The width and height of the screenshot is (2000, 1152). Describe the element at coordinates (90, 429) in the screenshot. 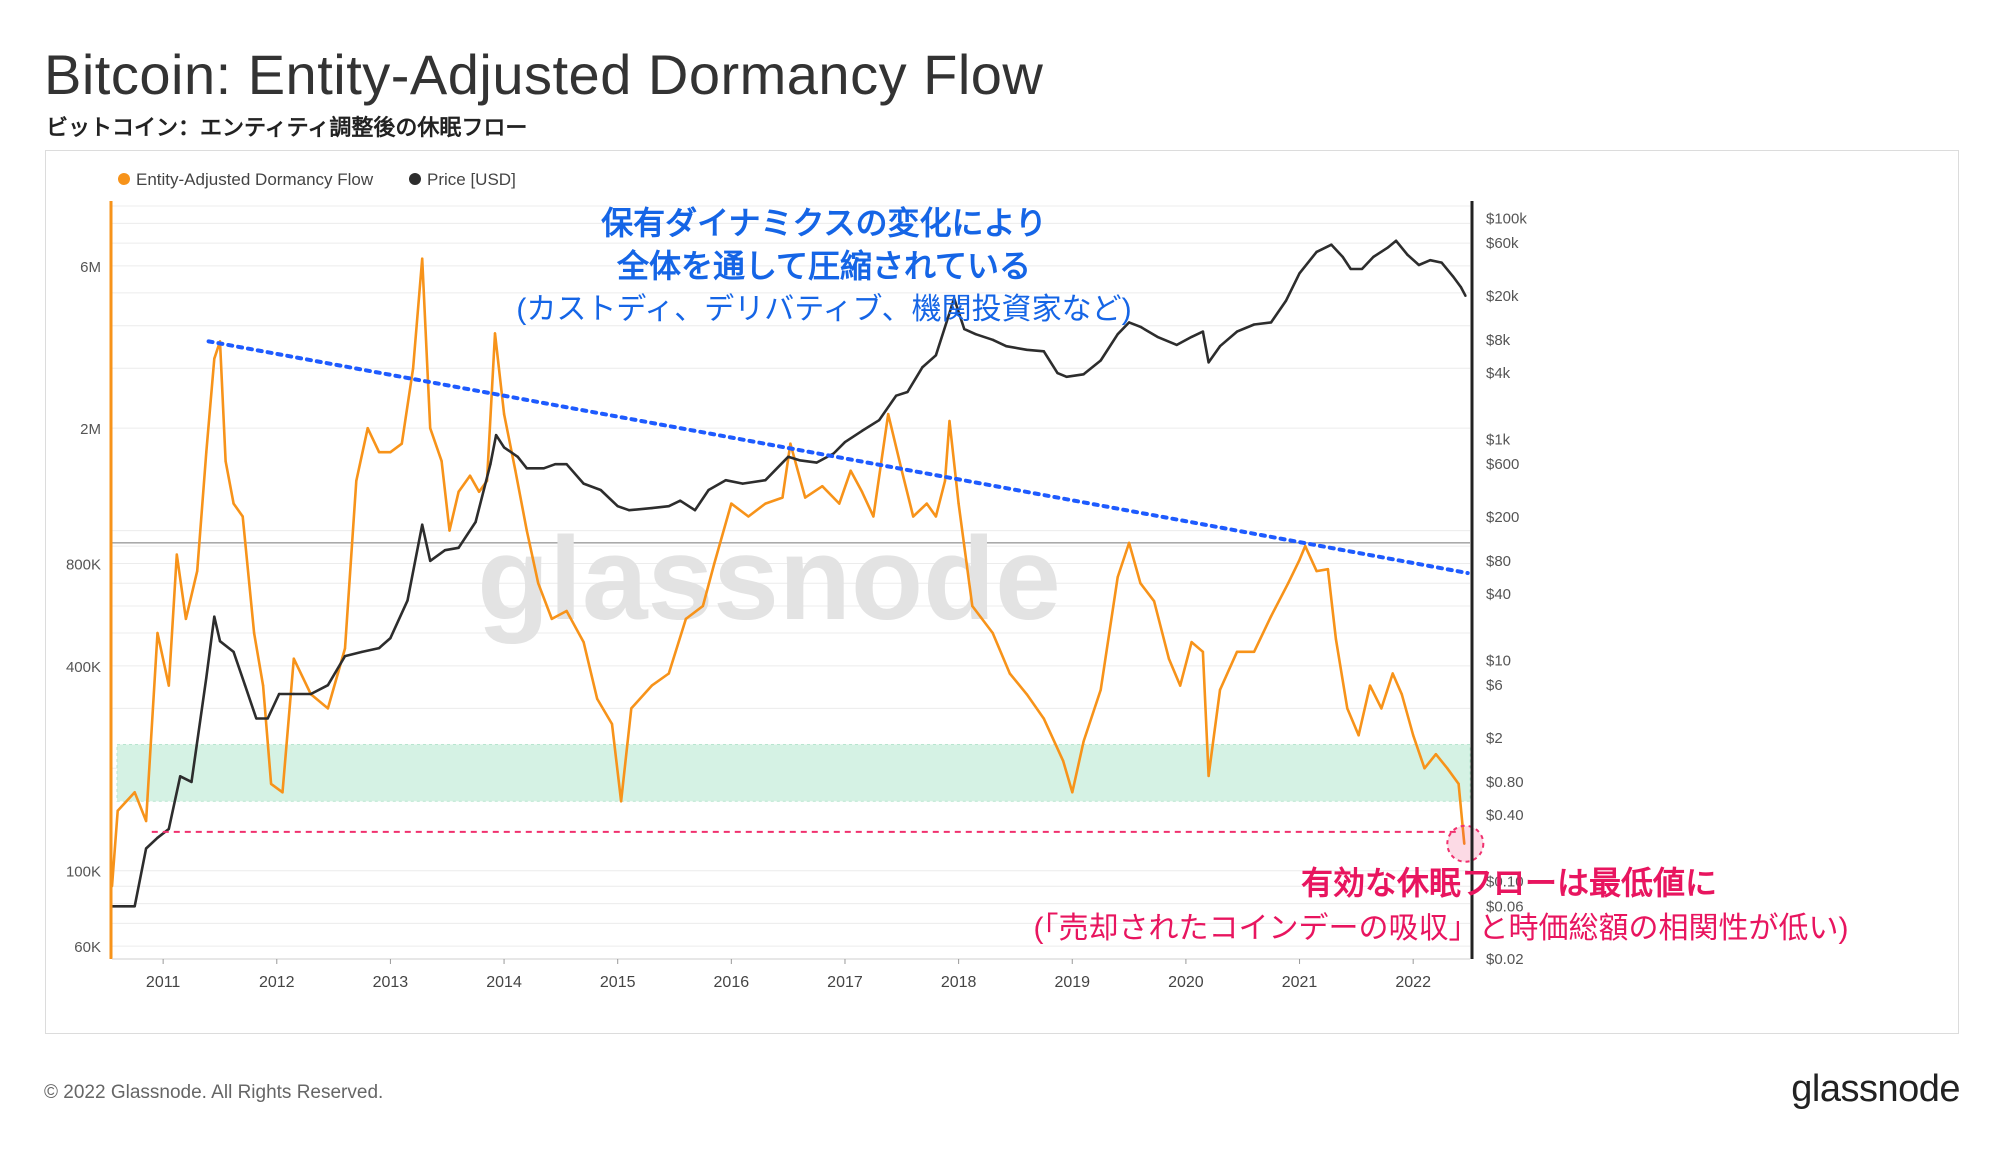

I see `y-left-tick-label: 2M` at that location.